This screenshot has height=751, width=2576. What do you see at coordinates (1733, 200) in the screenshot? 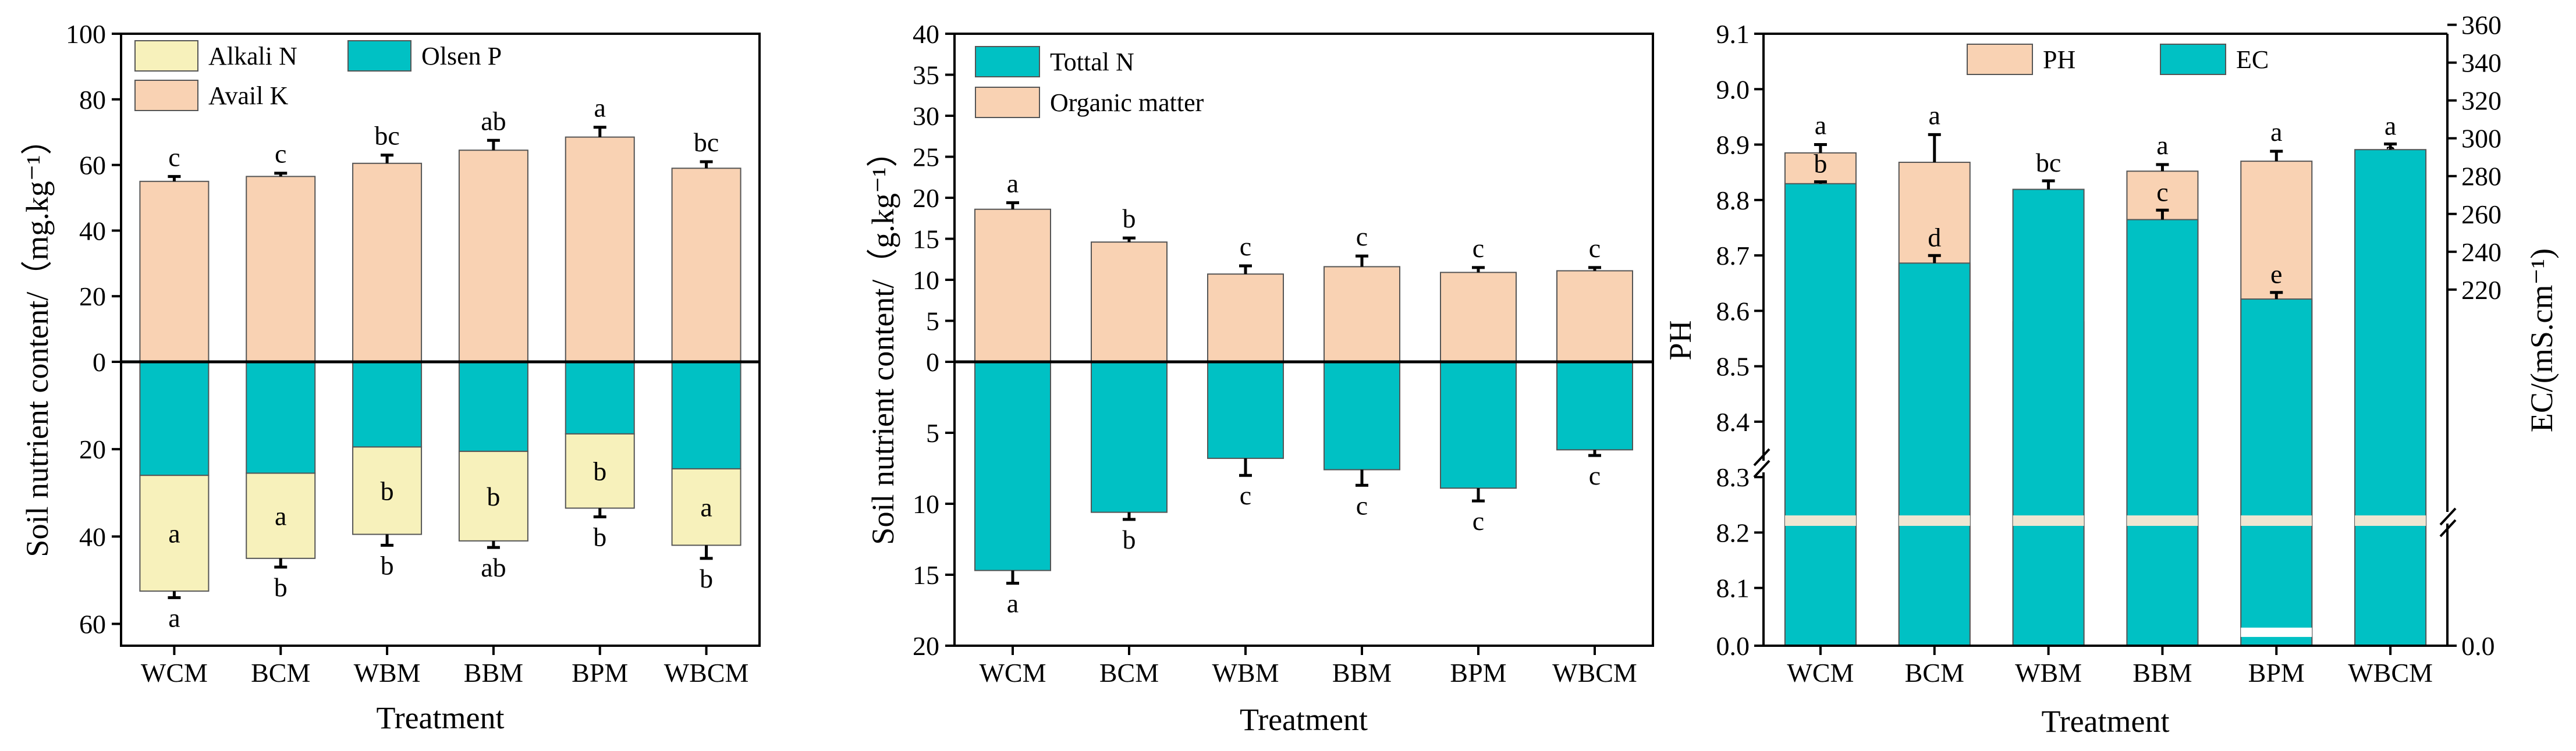
I see `y-tick-label-left: 8.8` at bounding box center [1733, 200].